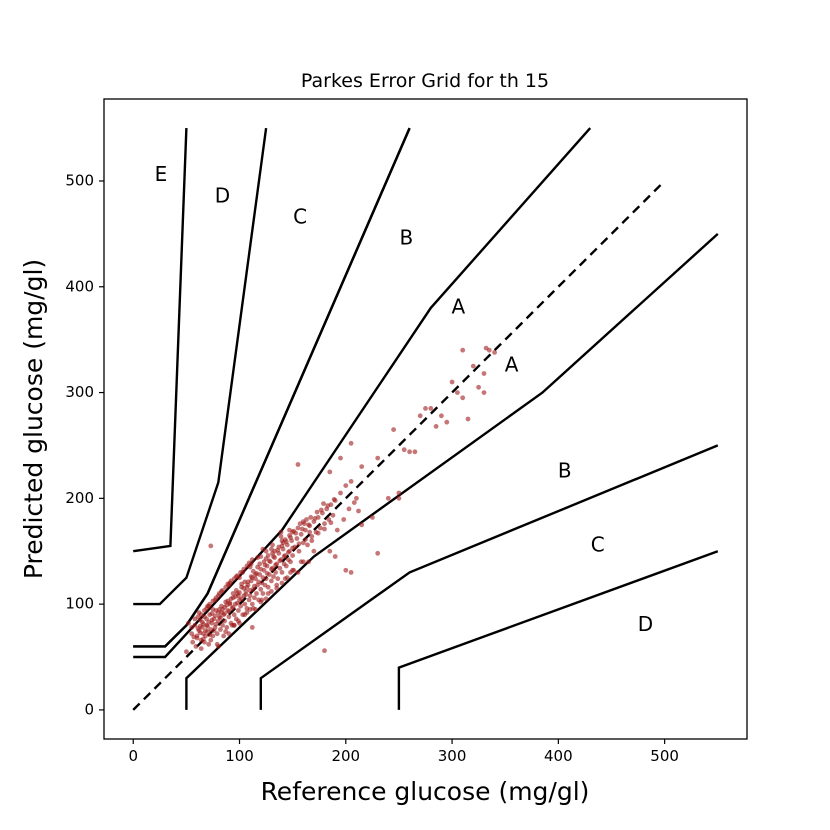 This screenshot has height=830, width=830. Describe the element at coordinates (79, 180) in the screenshot. I see `y-tick-label: 500` at that location.